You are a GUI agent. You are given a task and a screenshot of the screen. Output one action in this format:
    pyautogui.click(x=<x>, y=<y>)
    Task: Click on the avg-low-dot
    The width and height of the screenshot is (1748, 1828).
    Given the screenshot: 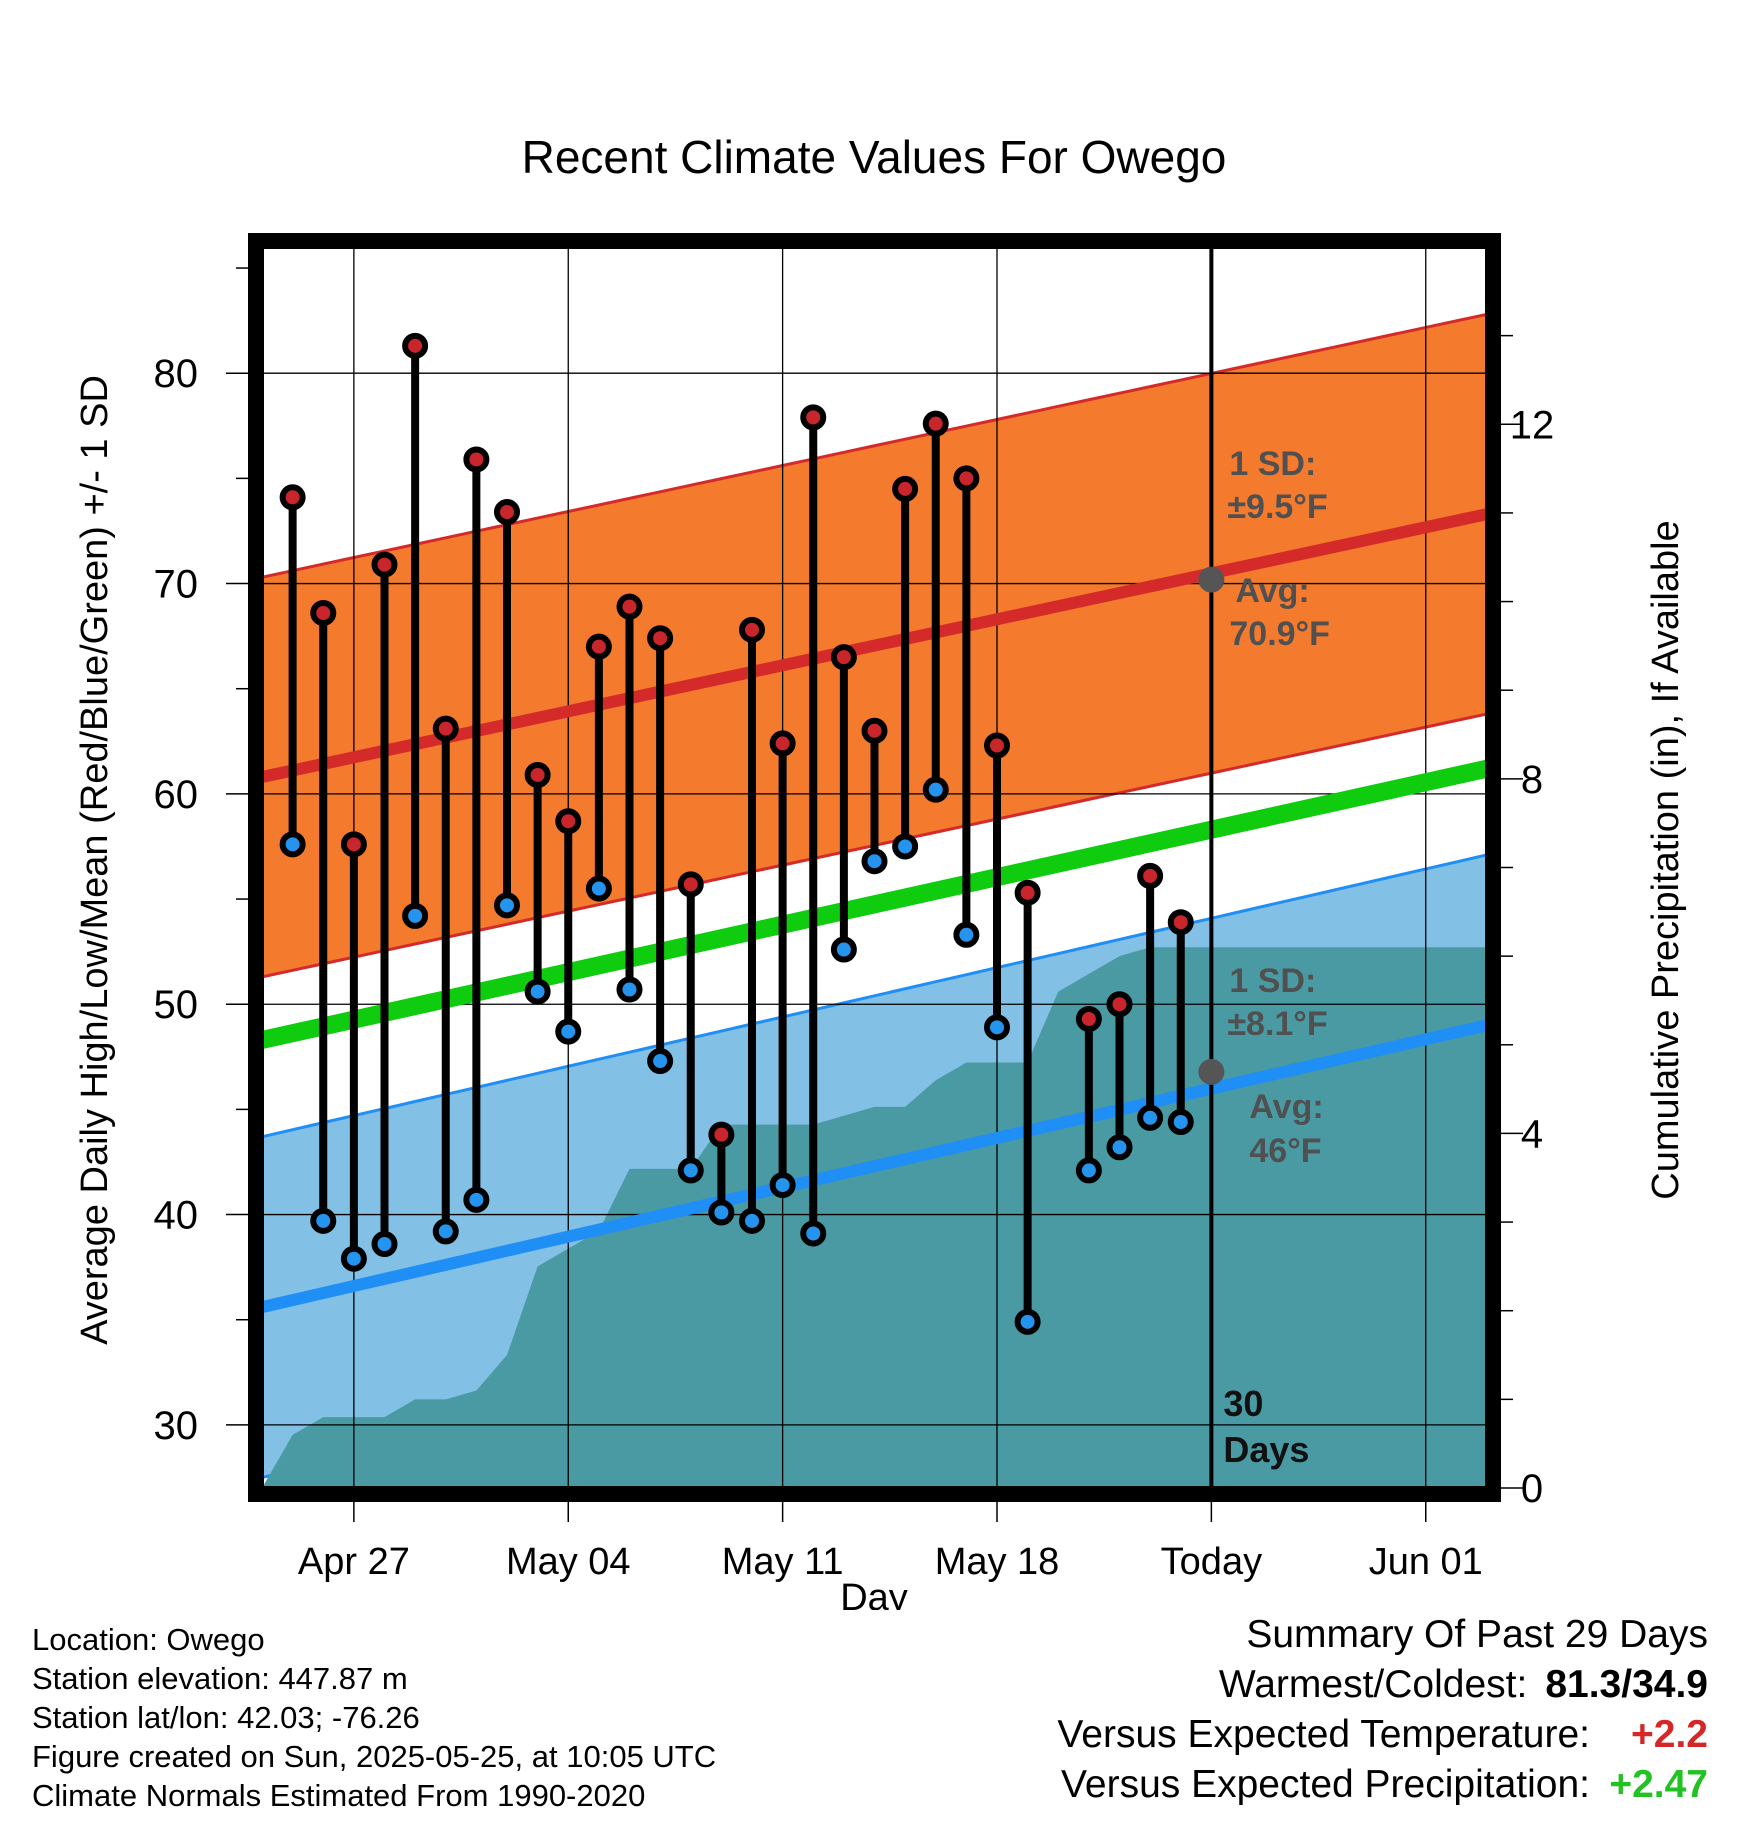 What is the action you would take?
    pyautogui.click(x=1211, y=1071)
    